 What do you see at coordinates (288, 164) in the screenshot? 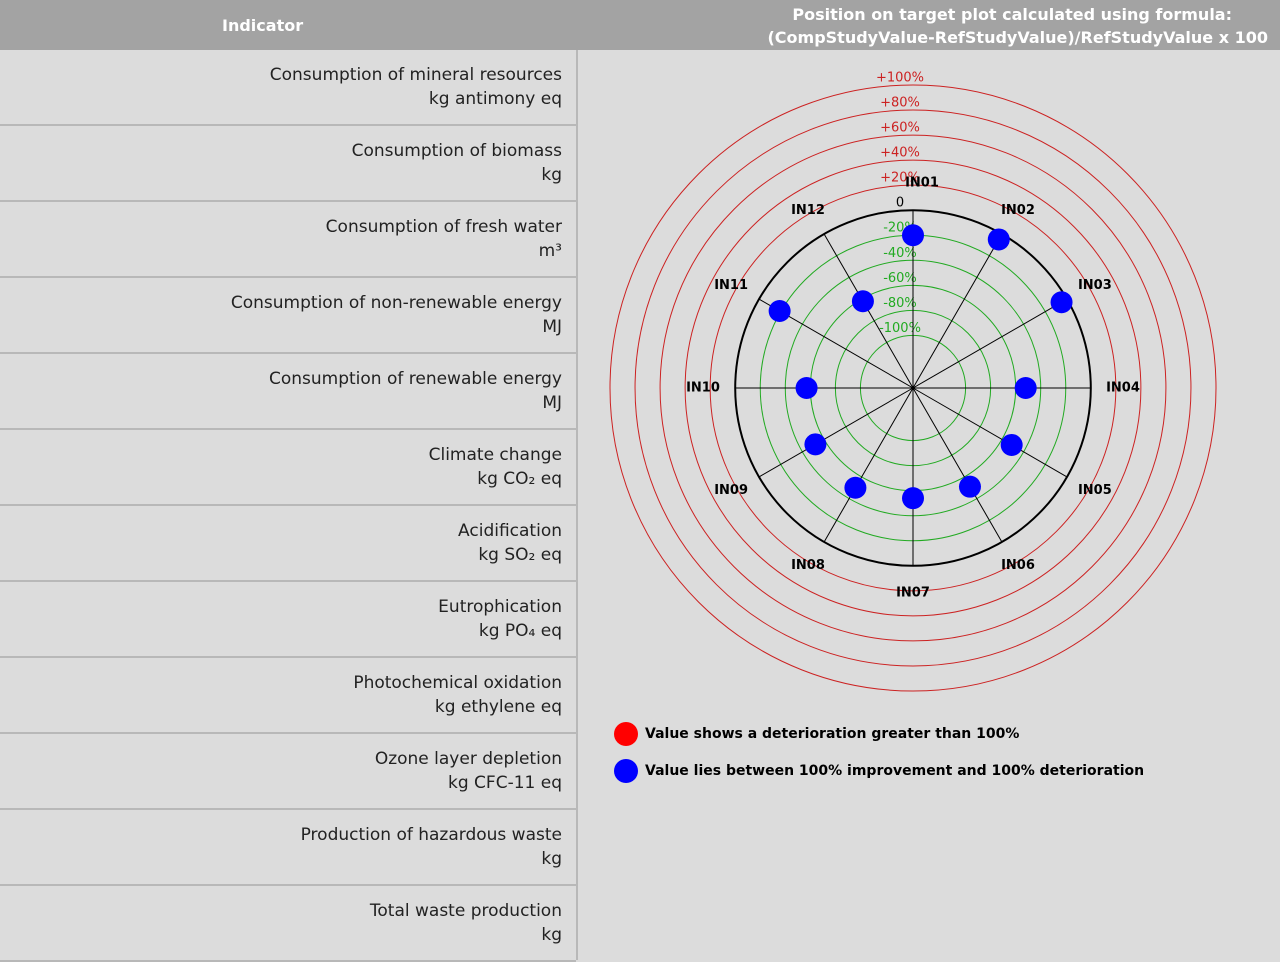
I see `indicator-row: Consumption of biomass kg` at bounding box center [288, 164].